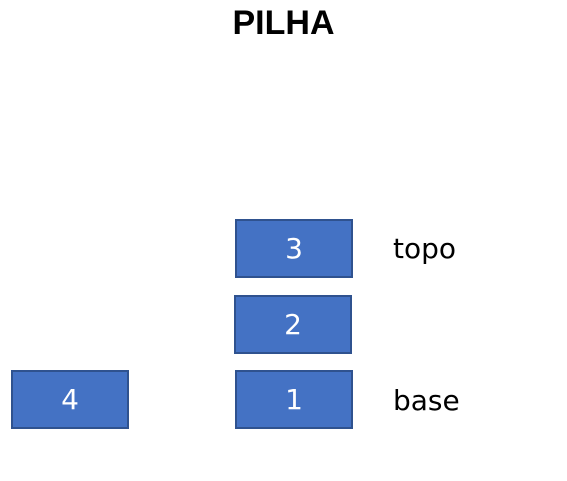  Describe the element at coordinates (425, 248) in the screenshot. I see `top-label: topo` at that location.